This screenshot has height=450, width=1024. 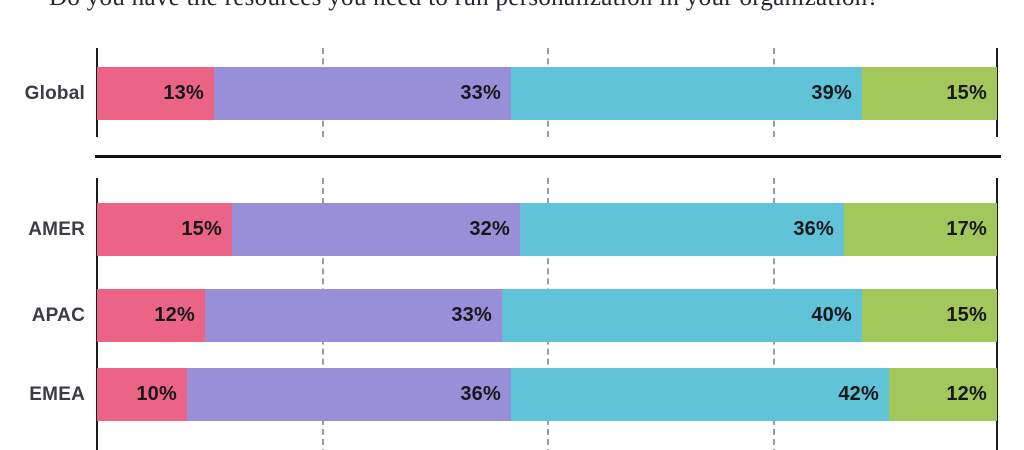 I want to click on bar-segment-green: 17%, so click(x=920, y=229).